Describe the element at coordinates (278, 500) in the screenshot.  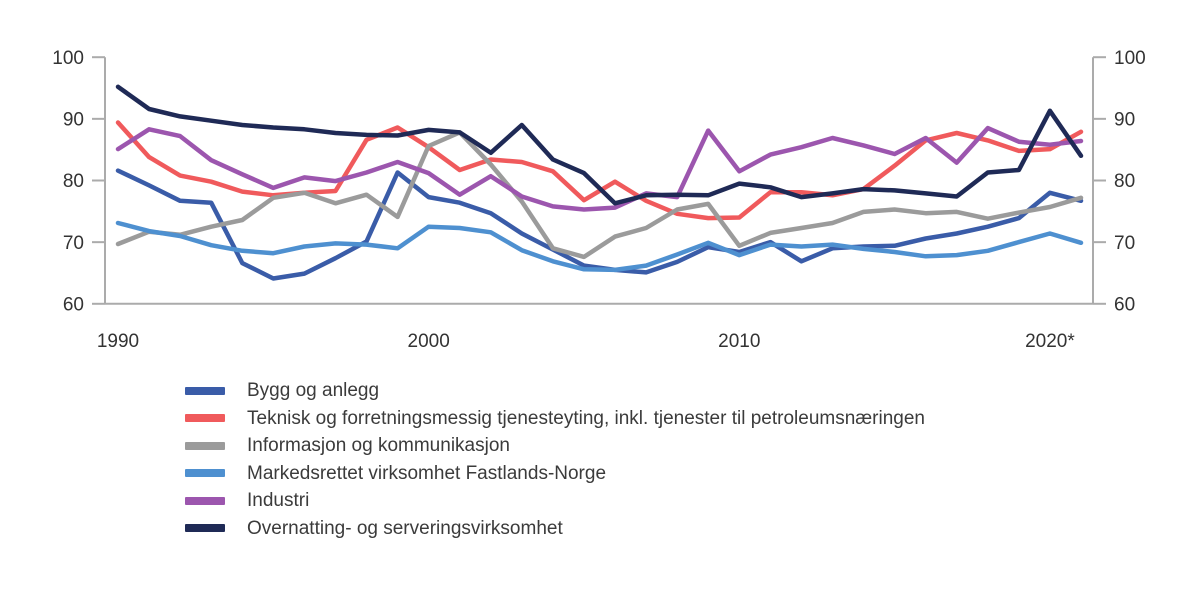
I see `legend-label: Industri` at that location.